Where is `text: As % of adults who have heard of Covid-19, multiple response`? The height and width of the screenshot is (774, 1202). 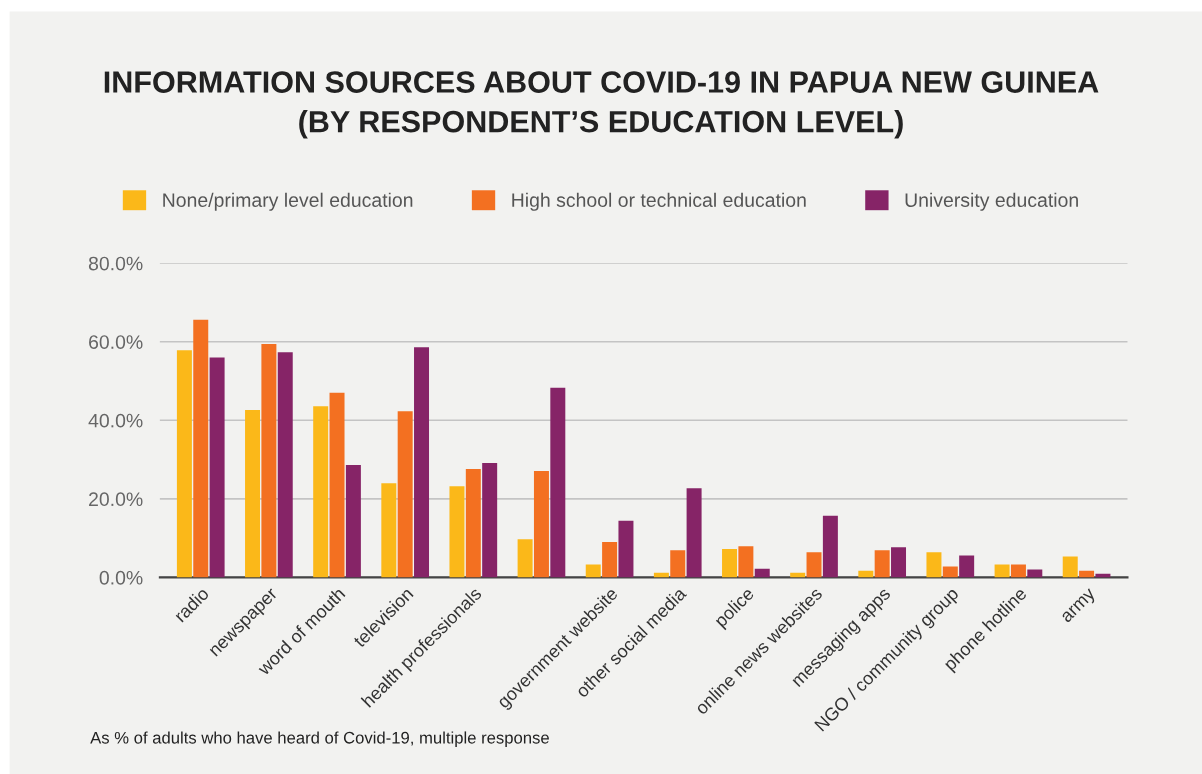 text: As % of adults who have heard of Covid-19, multiple response is located at coordinates (319, 739).